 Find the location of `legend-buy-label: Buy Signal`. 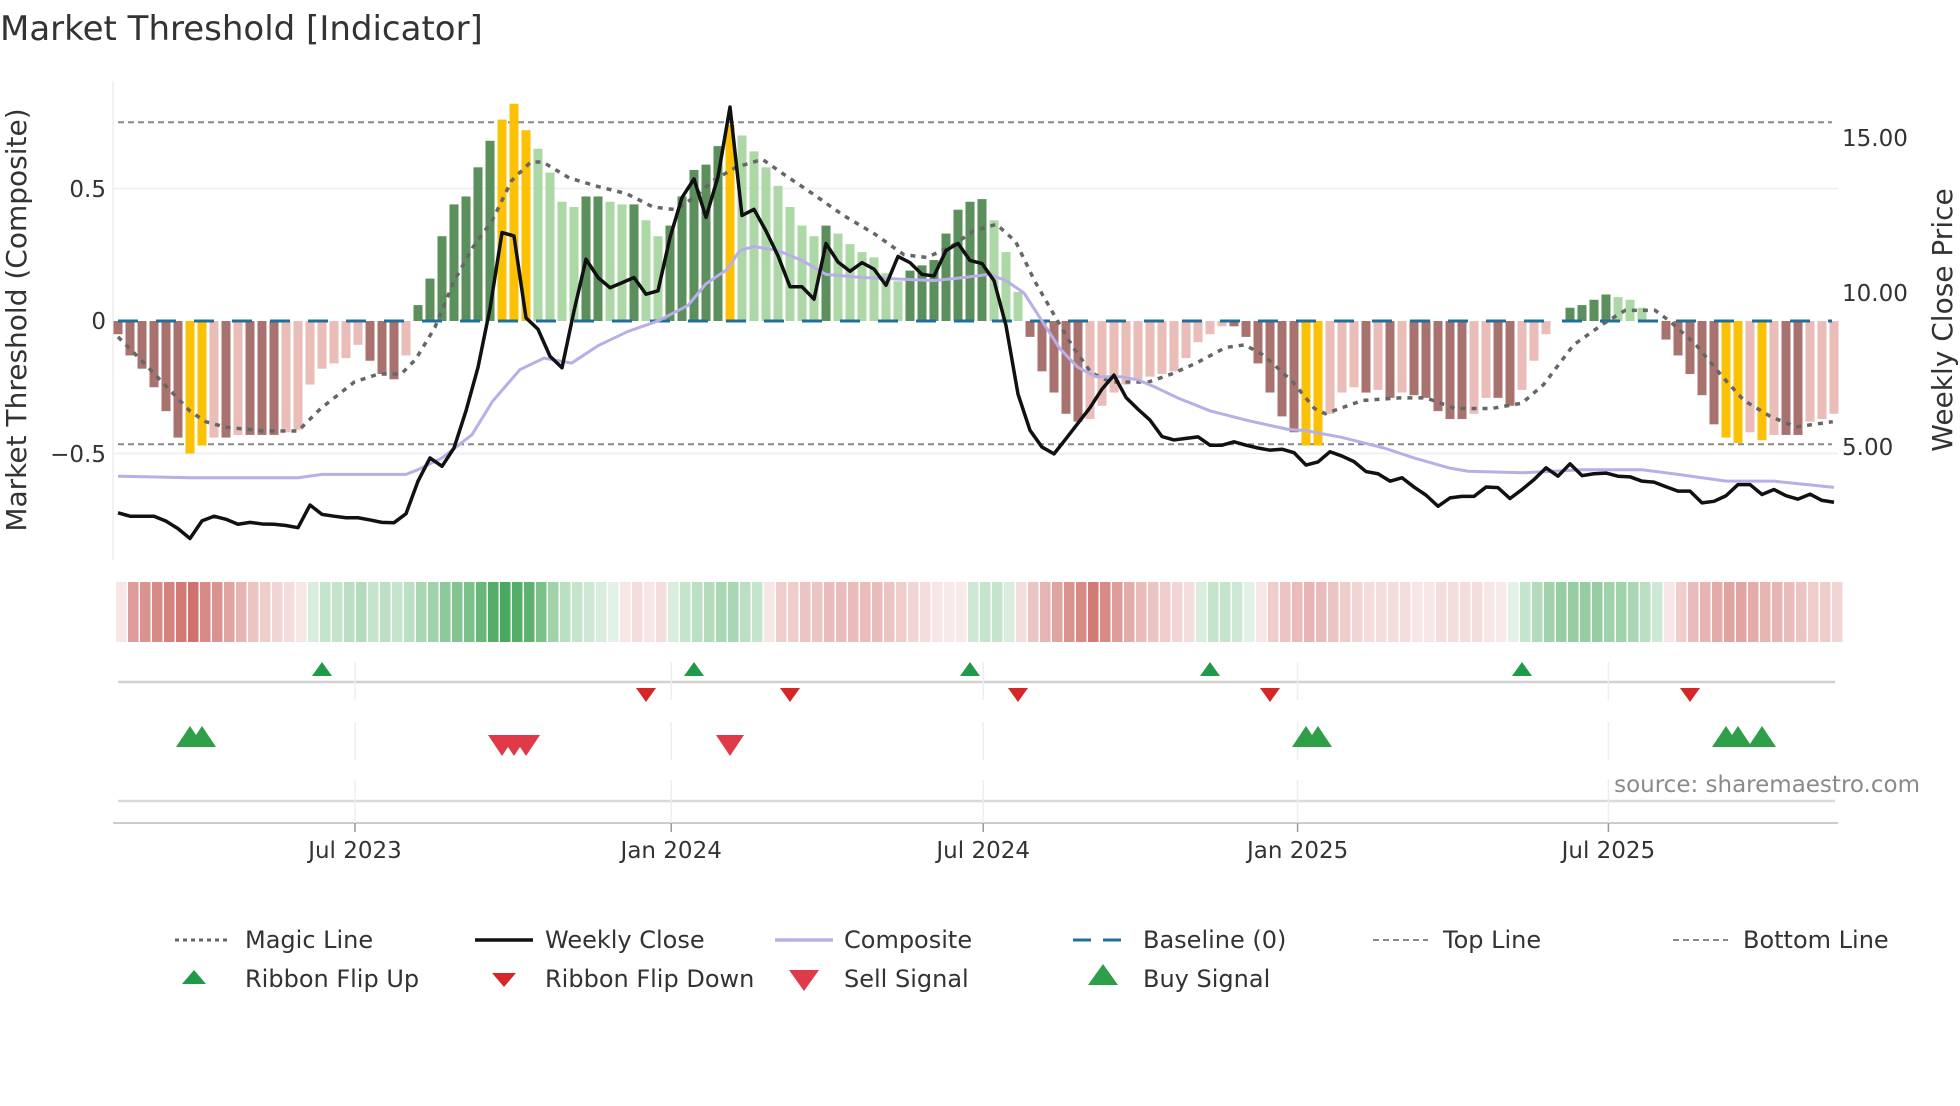

legend-buy-label: Buy Signal is located at coordinates (1206, 979).